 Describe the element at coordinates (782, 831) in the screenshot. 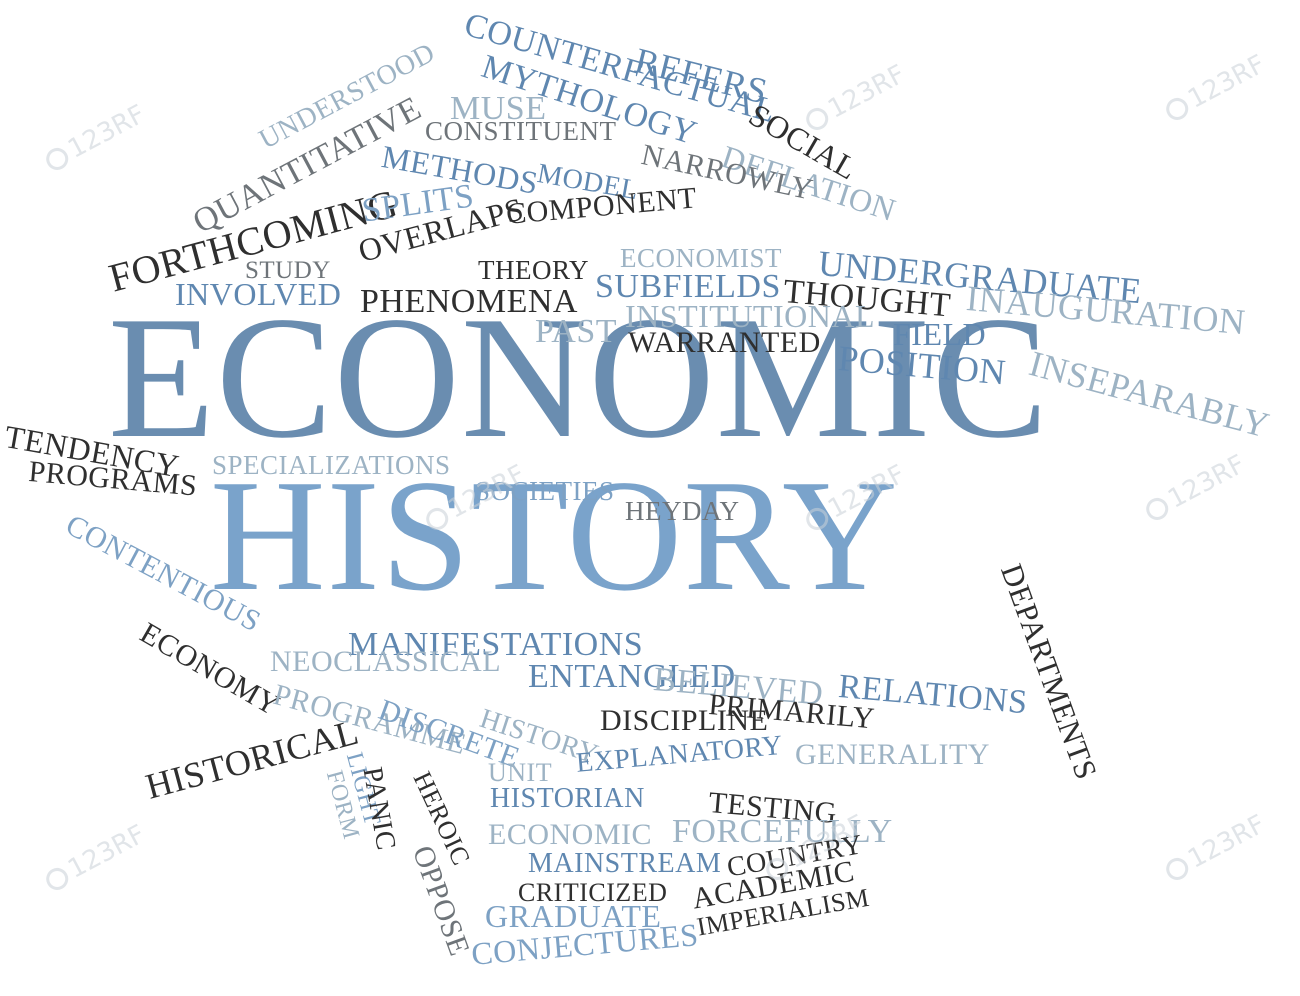

I see `cloud-word: FORCEFULLY` at that location.